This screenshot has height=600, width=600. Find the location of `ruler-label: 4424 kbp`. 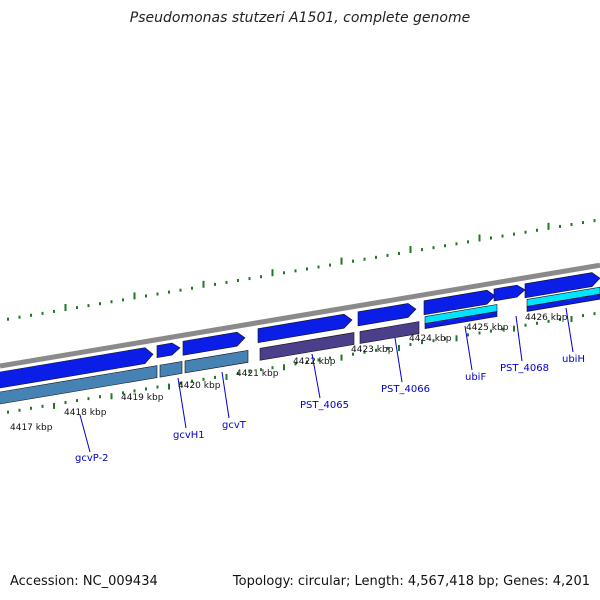

ruler-label: 4424 kbp is located at coordinates (430, 339).